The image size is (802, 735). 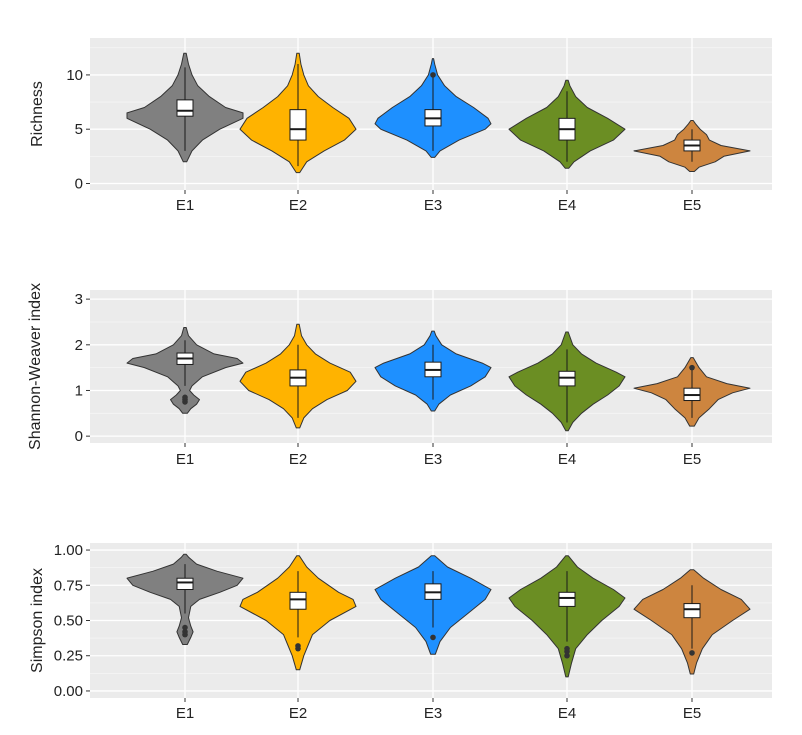 I want to click on y-tick-label: 0.00, so click(x=68, y=691).